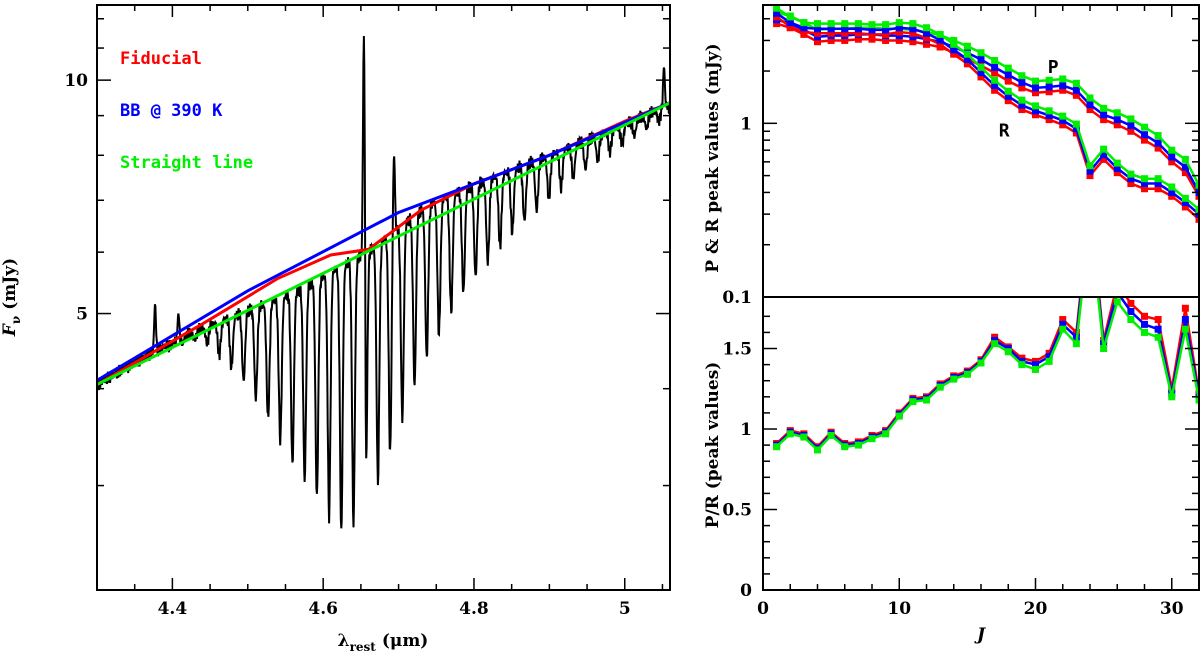  Describe the element at coordinates (737, 211) in the screenshot. I see `peaks-tick-labels: 0.11` at that location.